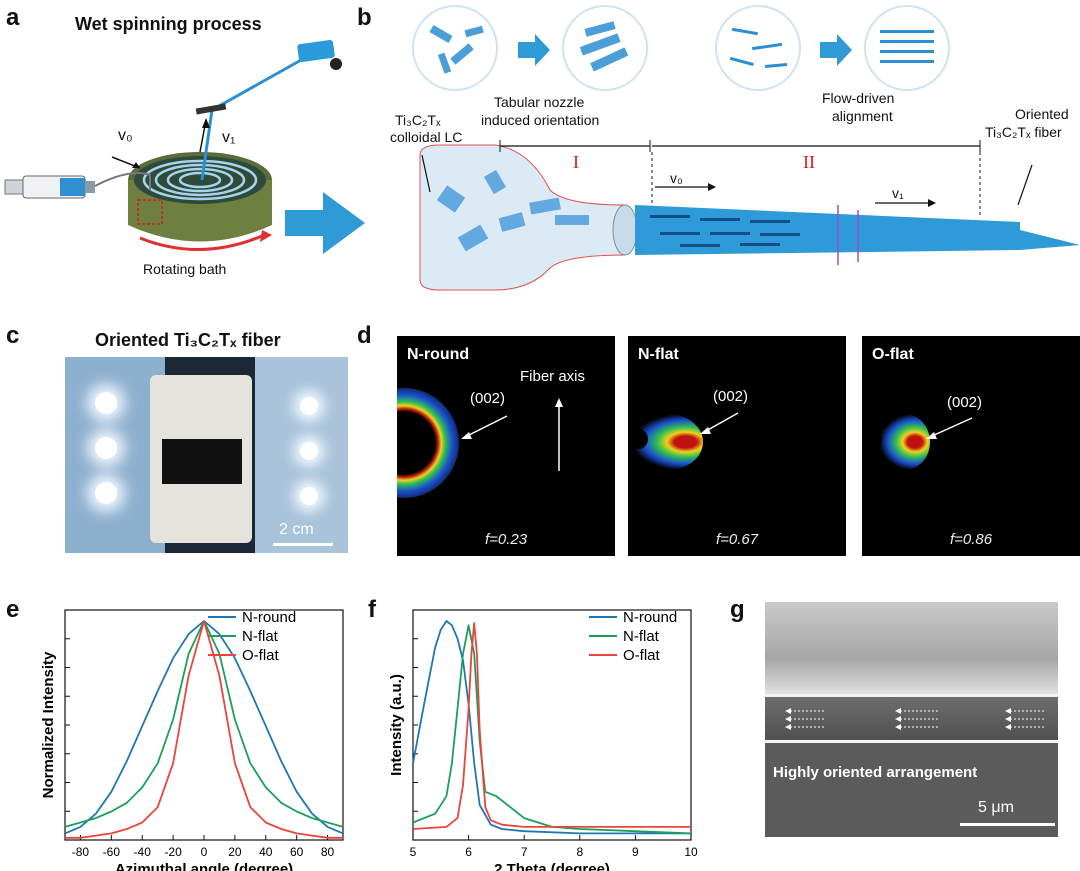  I want to click on b-v0-label: v₀, so click(676, 178).